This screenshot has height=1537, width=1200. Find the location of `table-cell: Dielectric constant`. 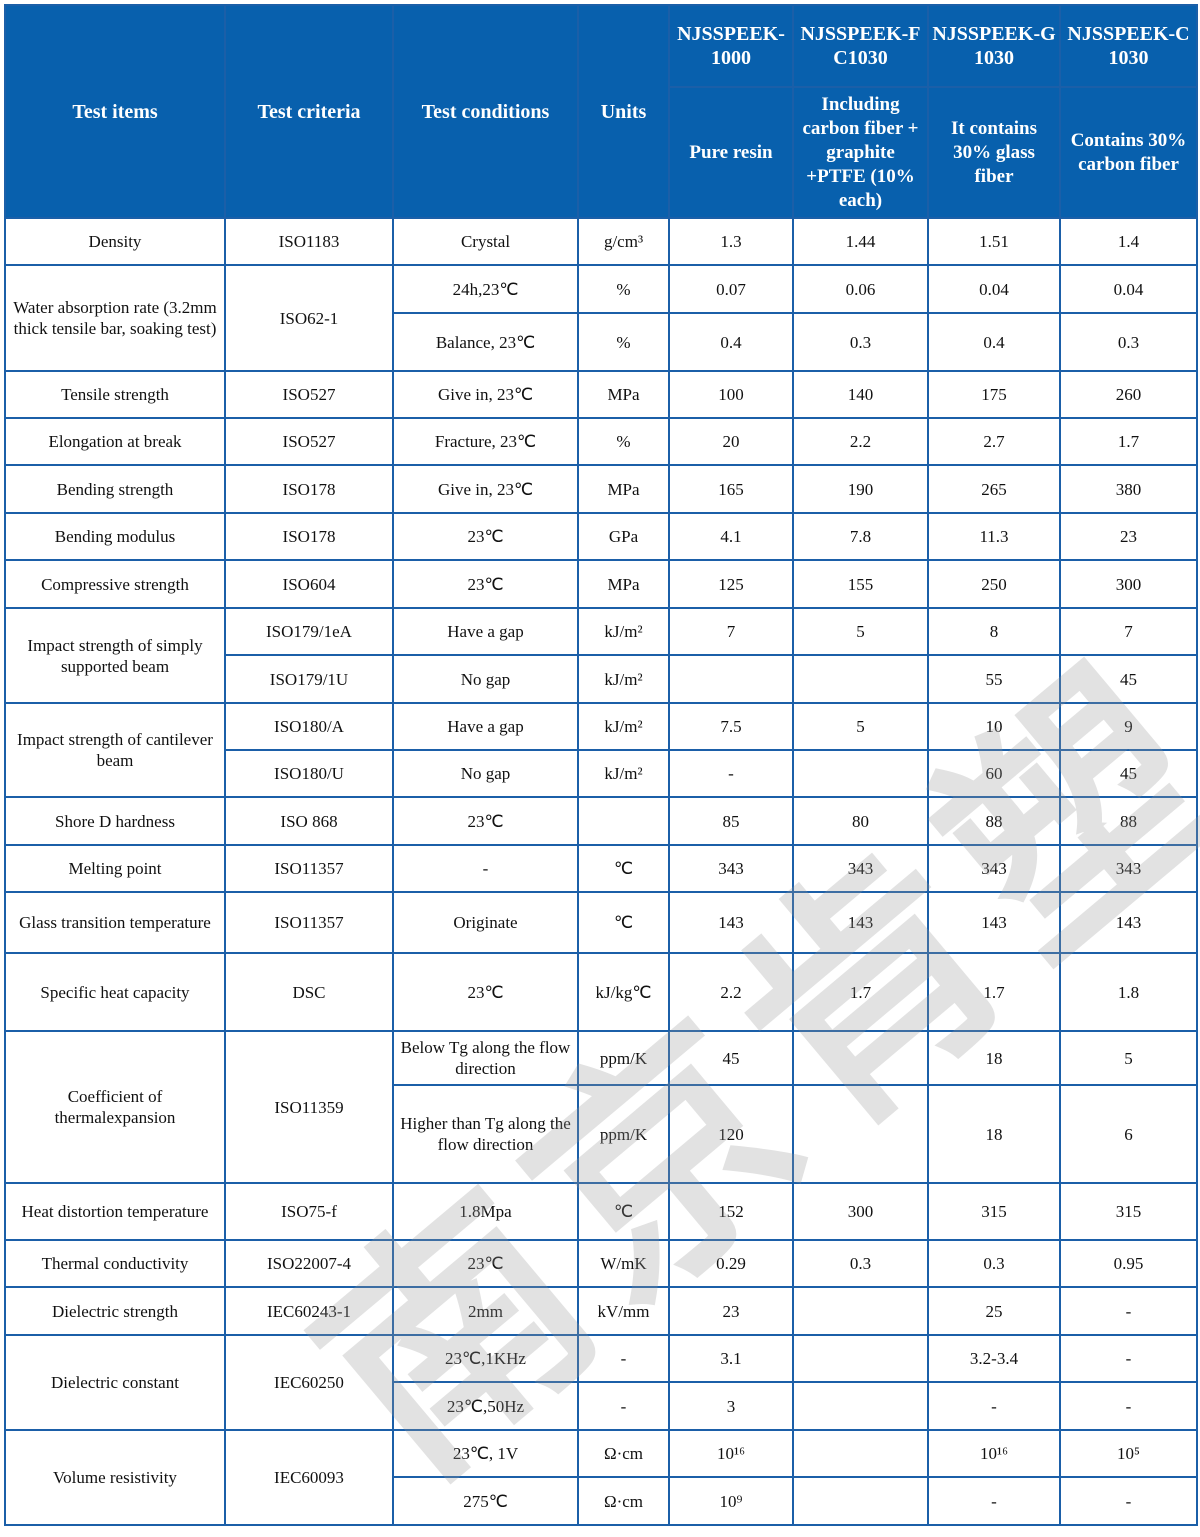

table-cell: Dielectric constant is located at coordinates (115, 1382).